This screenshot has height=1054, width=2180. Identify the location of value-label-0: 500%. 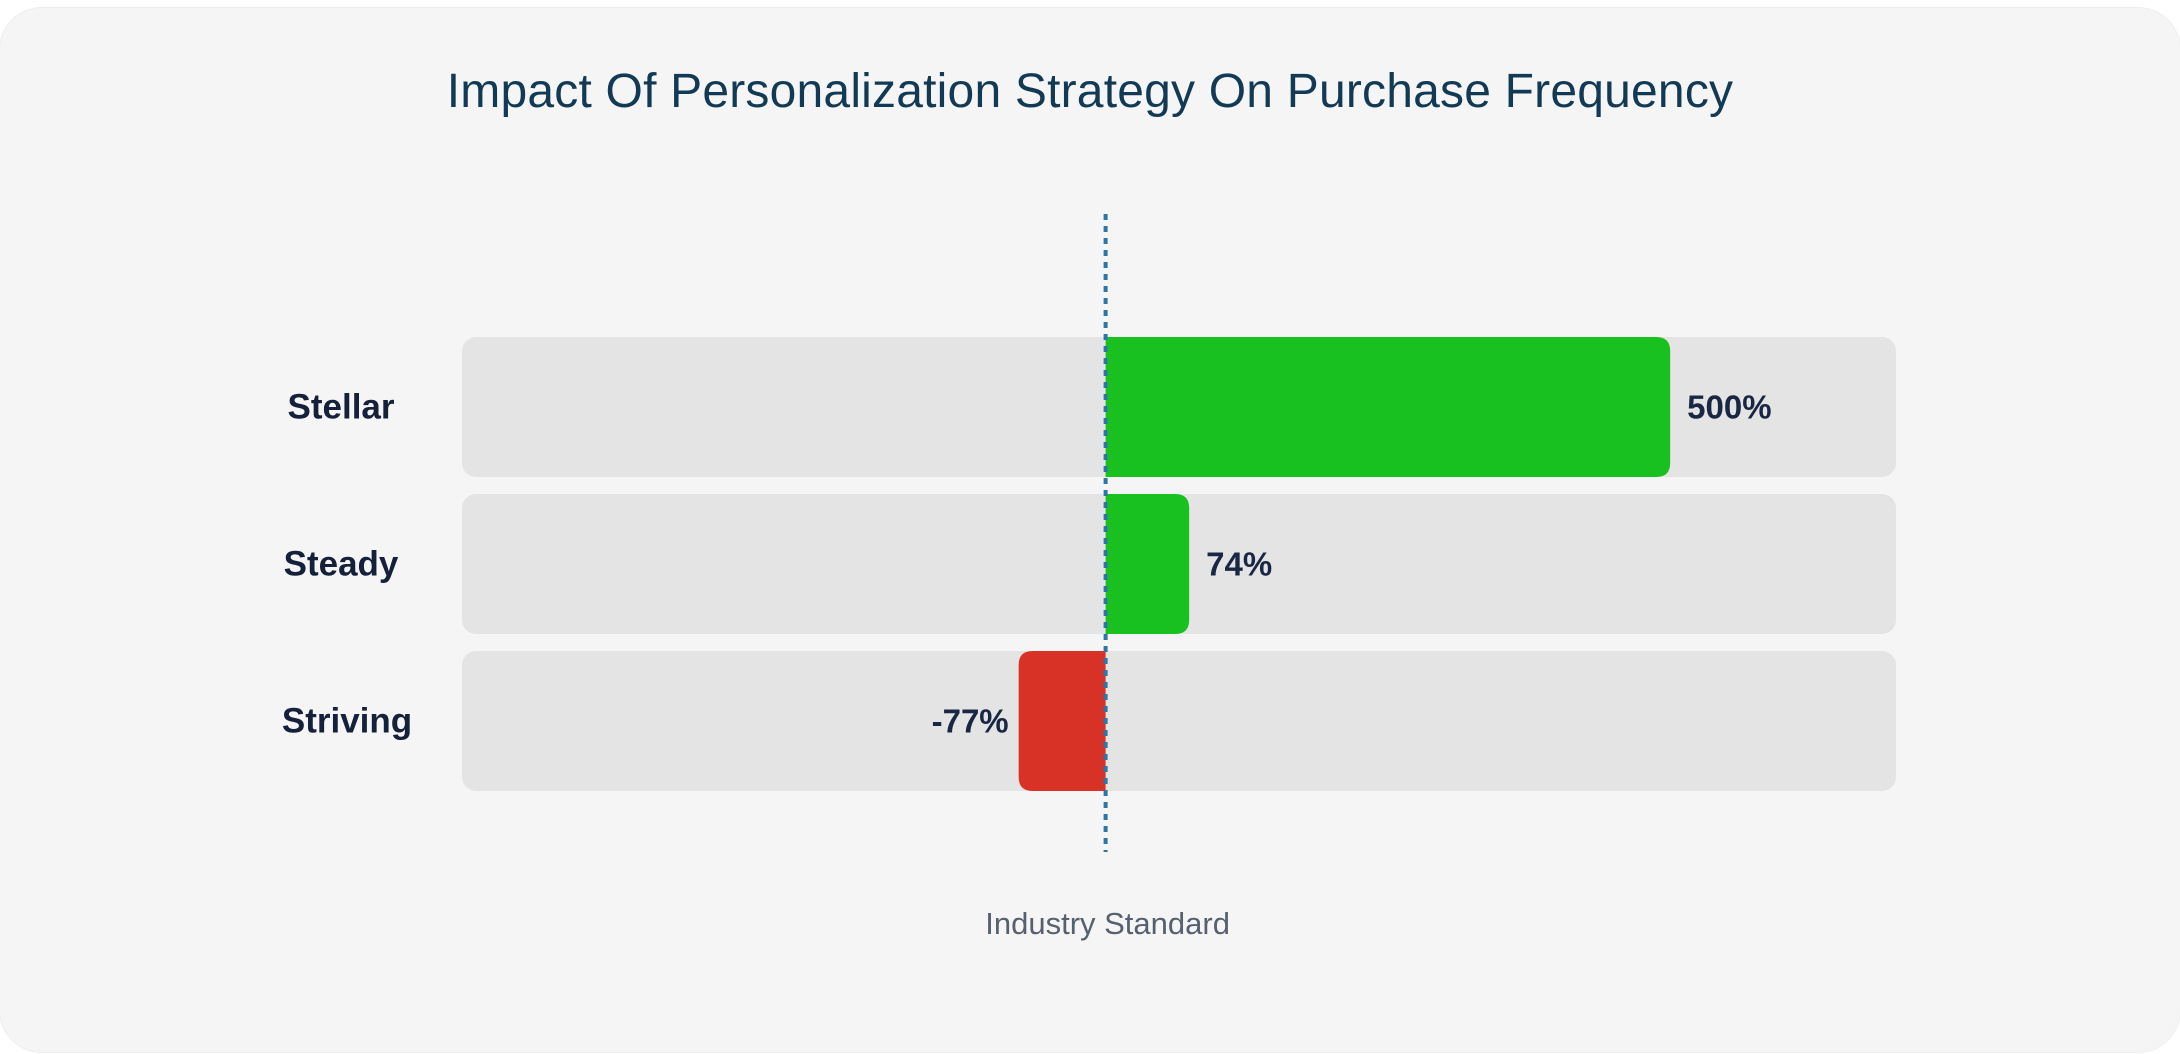
(1729, 407).